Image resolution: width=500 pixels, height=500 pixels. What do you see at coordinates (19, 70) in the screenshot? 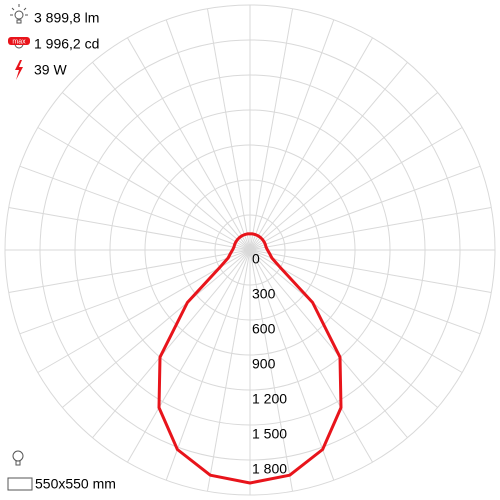
I see `power-icon` at bounding box center [19, 70].